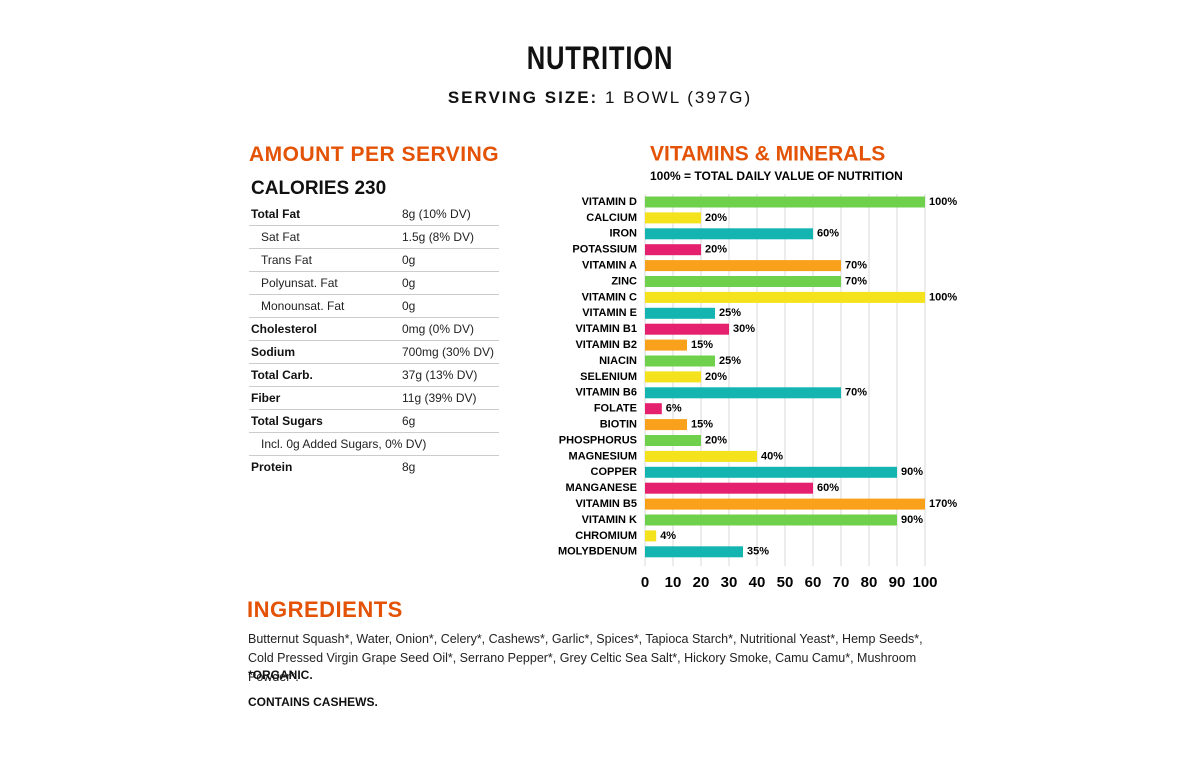 The width and height of the screenshot is (1200, 771). What do you see at coordinates (624, 234) in the screenshot?
I see `category-label: IRON` at bounding box center [624, 234].